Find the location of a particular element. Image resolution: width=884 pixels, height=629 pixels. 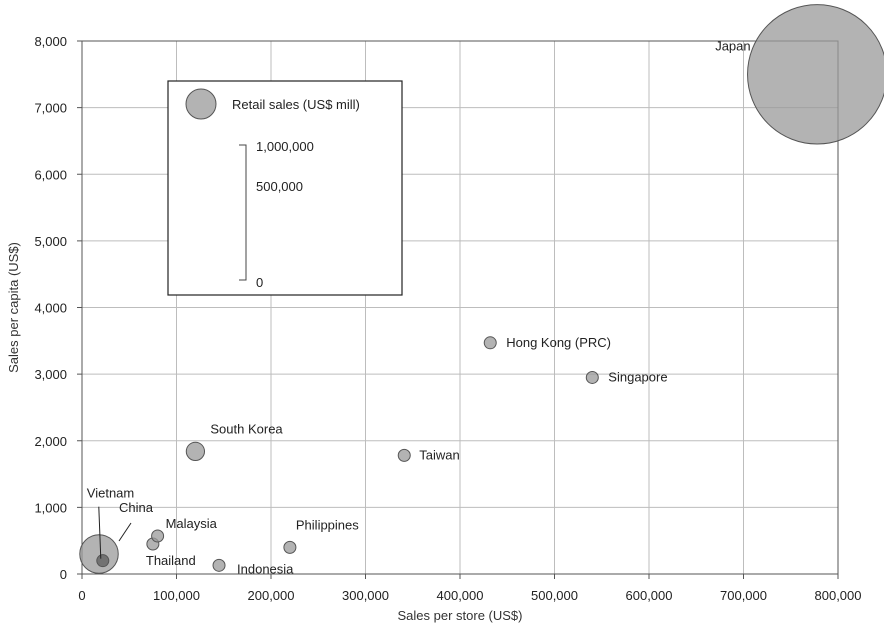

bubble-taiwan is located at coordinates (404, 455).